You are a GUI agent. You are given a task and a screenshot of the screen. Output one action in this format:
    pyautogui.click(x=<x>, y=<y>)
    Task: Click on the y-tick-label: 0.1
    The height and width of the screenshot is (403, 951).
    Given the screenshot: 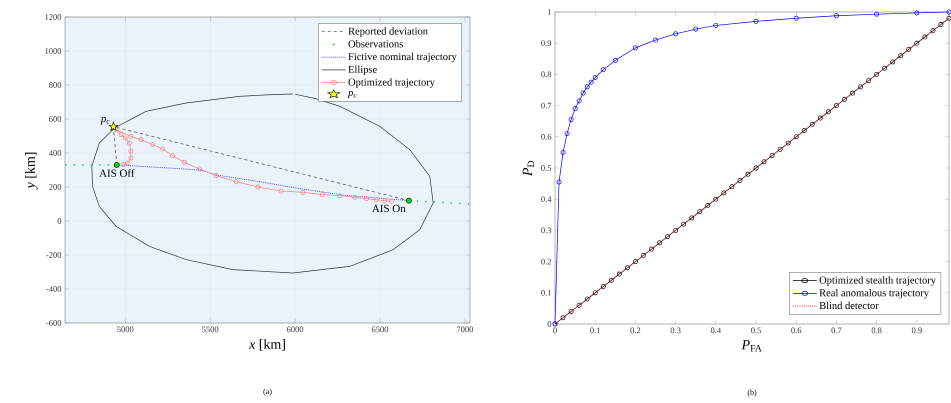 What is the action you would take?
    pyautogui.click(x=546, y=293)
    